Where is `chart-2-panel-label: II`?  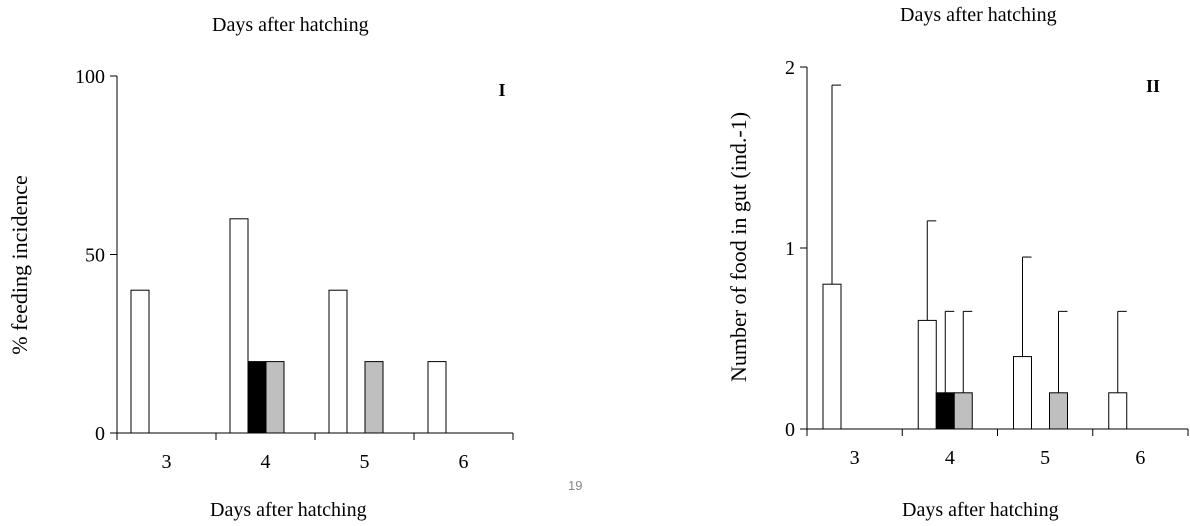 chart-2-panel-label: II is located at coordinates (1153, 86).